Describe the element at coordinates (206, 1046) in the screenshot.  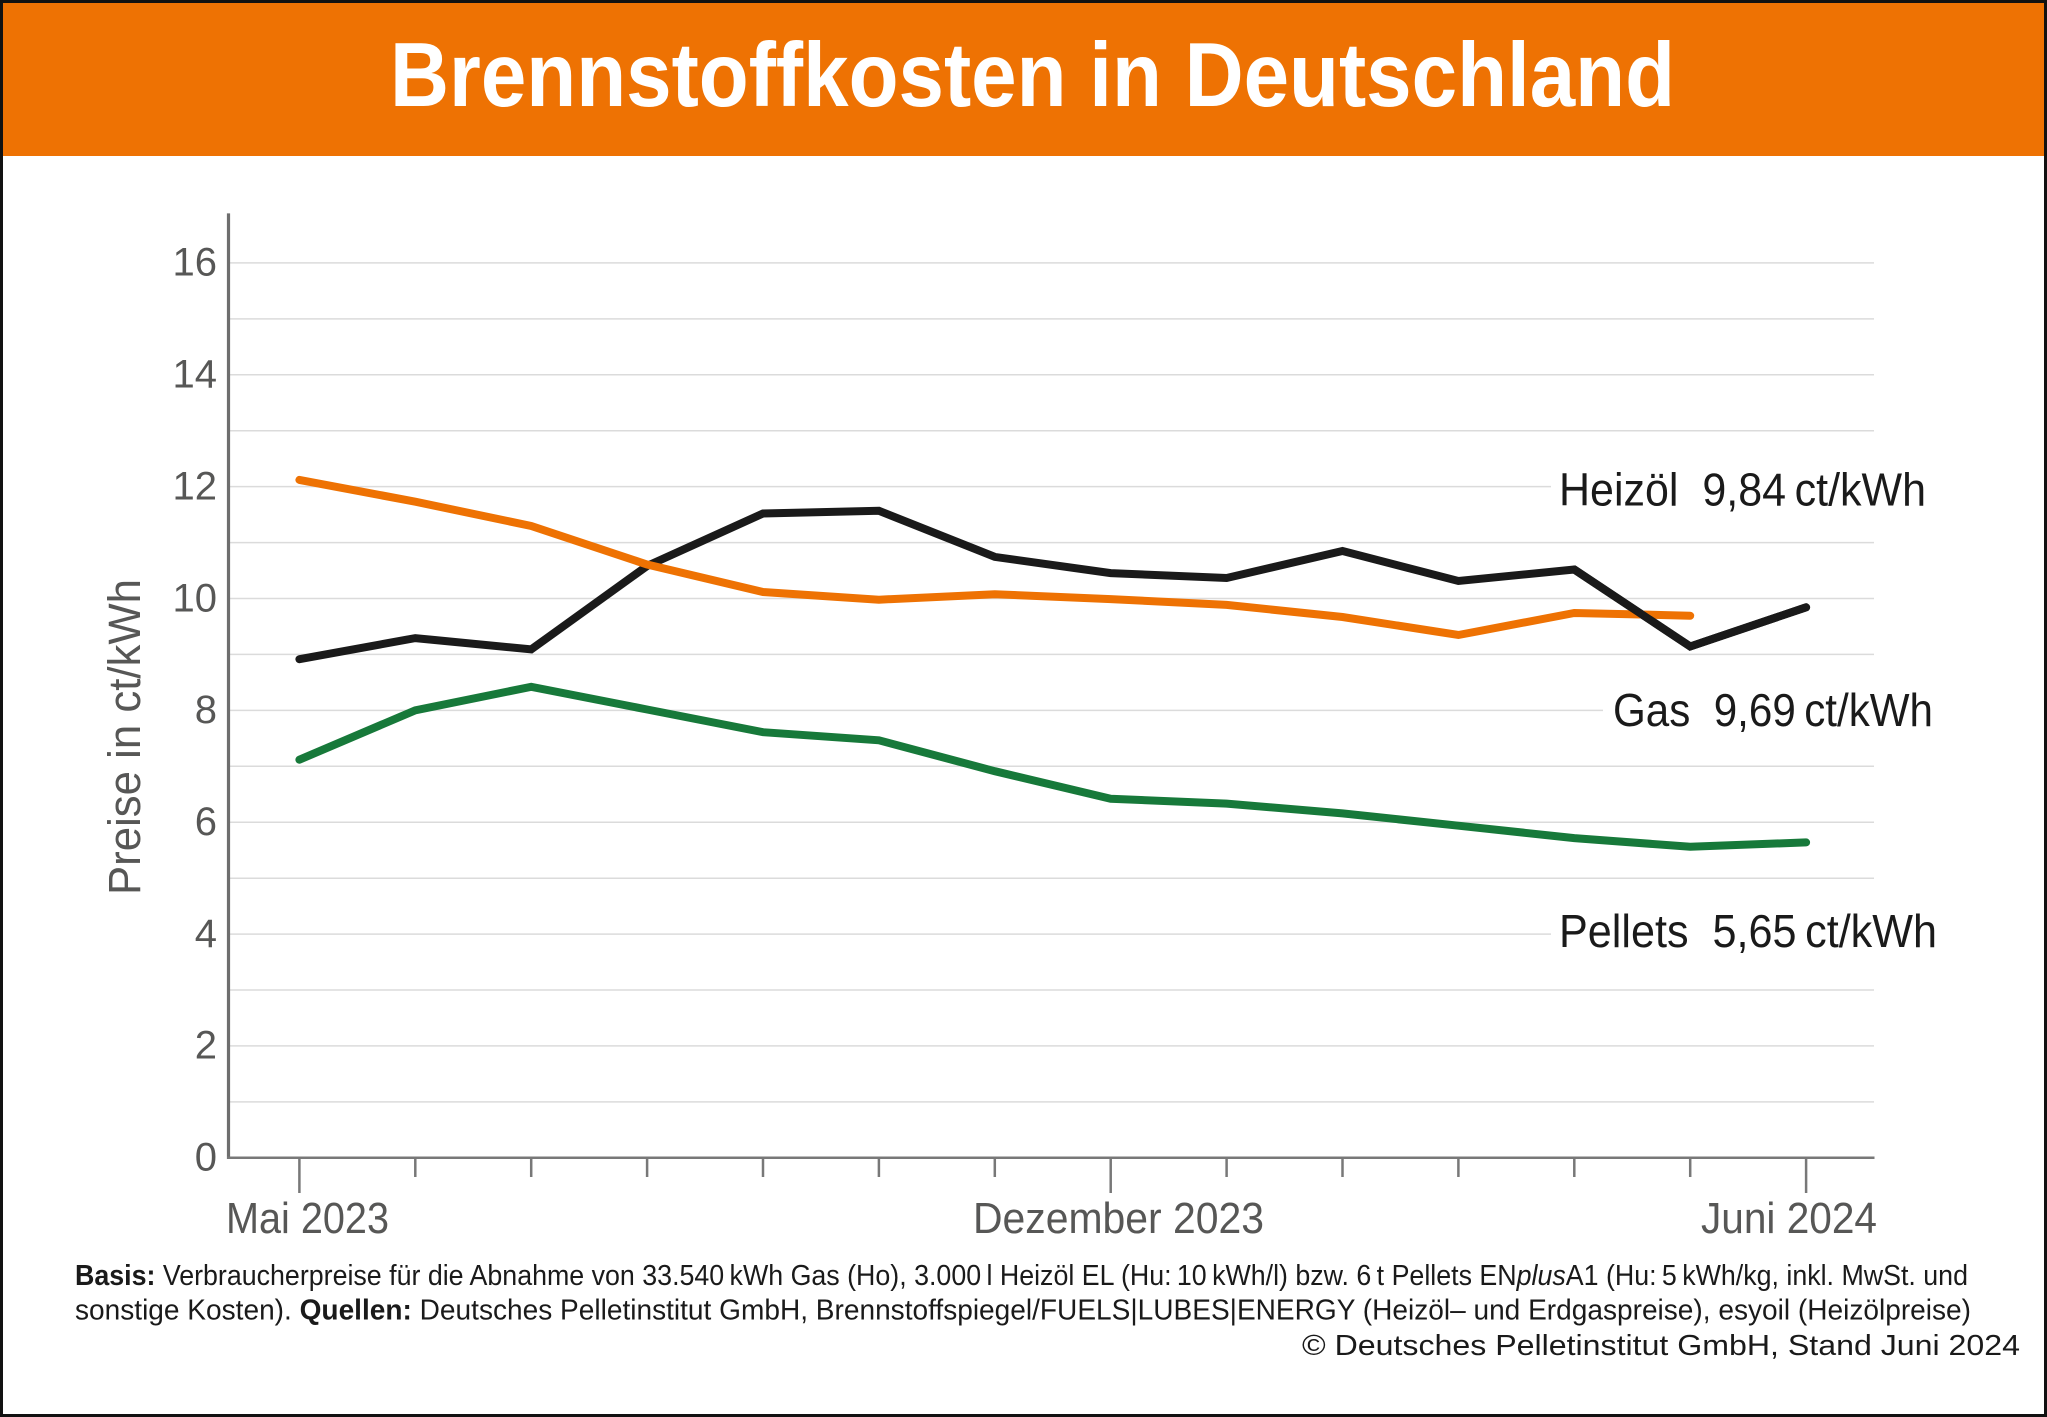
I see `svg-text: 2` at that location.